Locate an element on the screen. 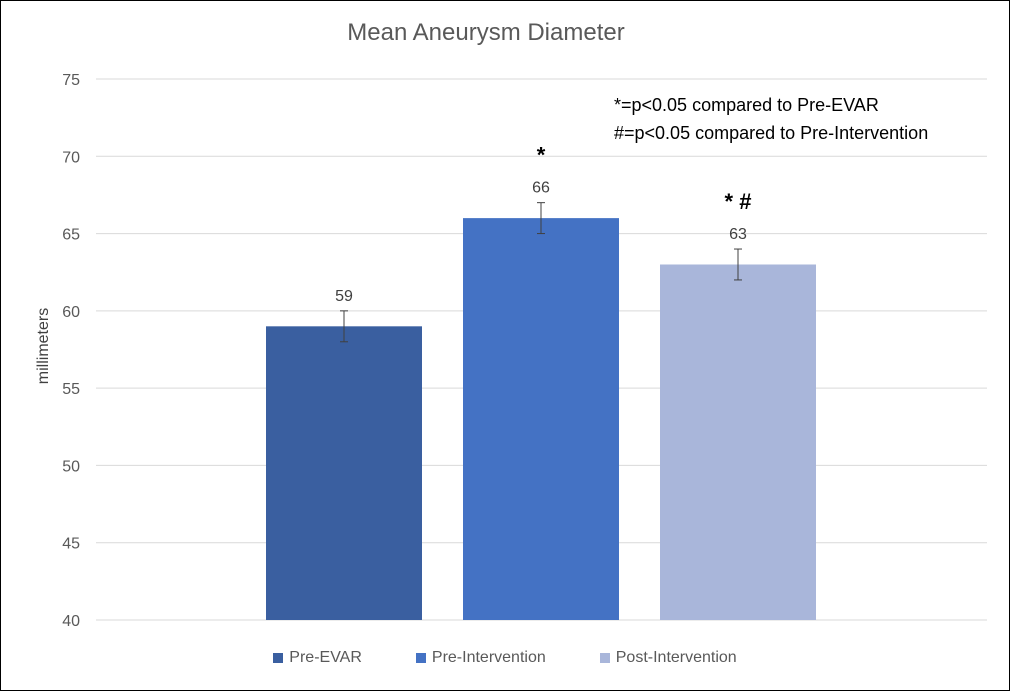 This screenshot has height=691, width=1010. legend-label-pre-evar: Pre-EVAR is located at coordinates (325, 657).